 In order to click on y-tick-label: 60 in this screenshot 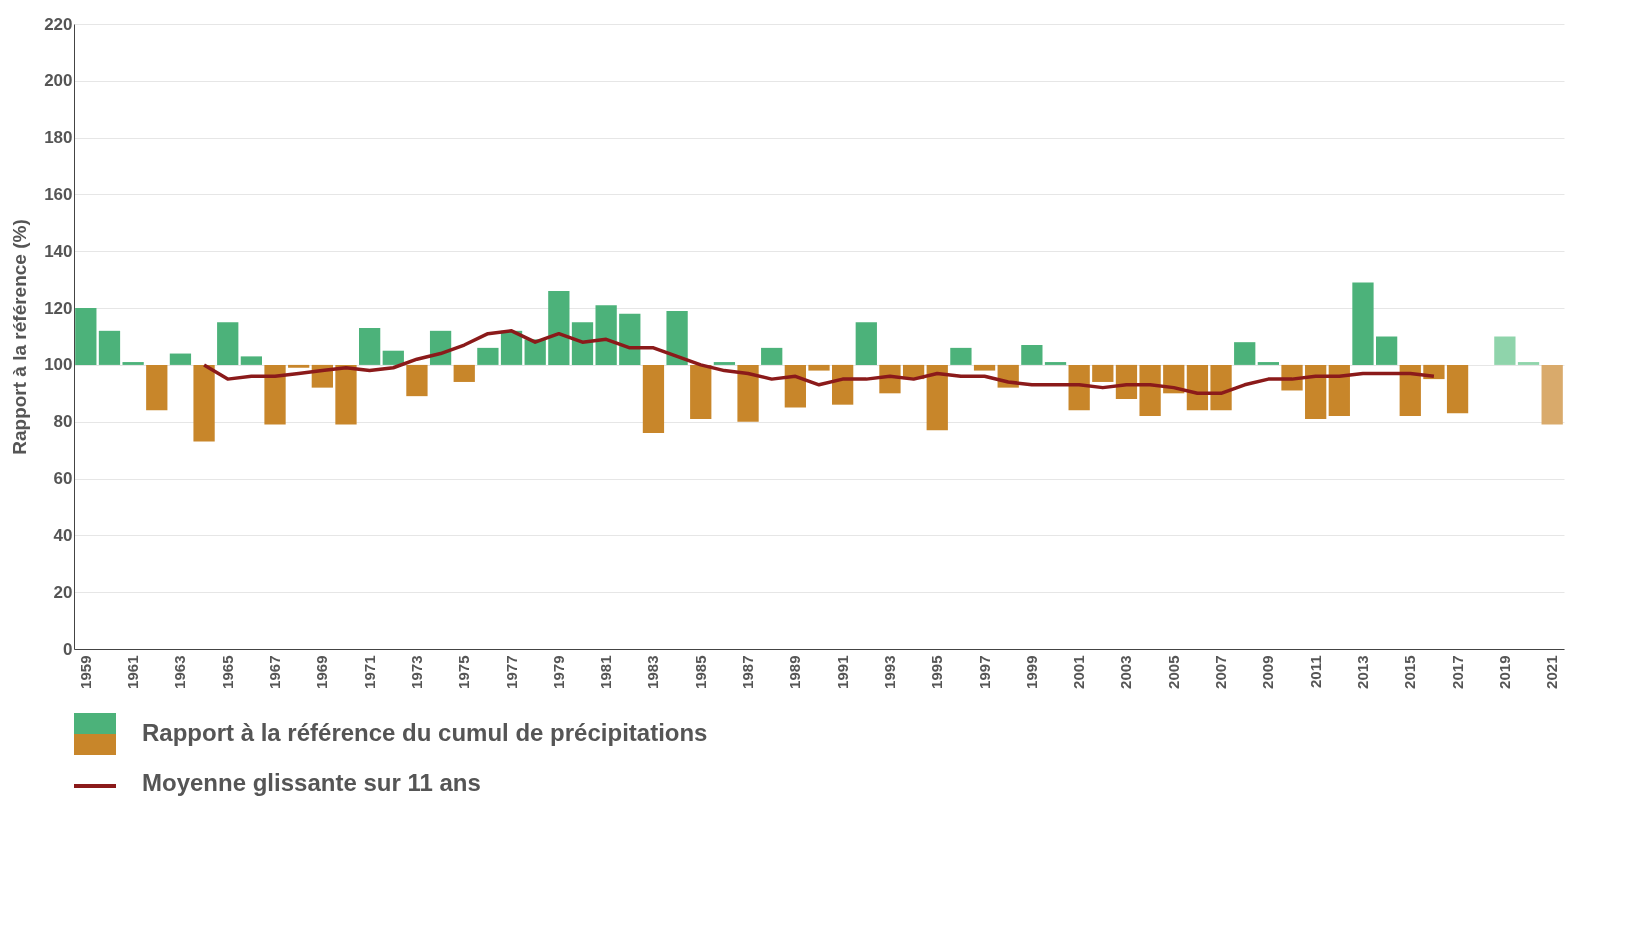, I will do `click(63, 479)`.